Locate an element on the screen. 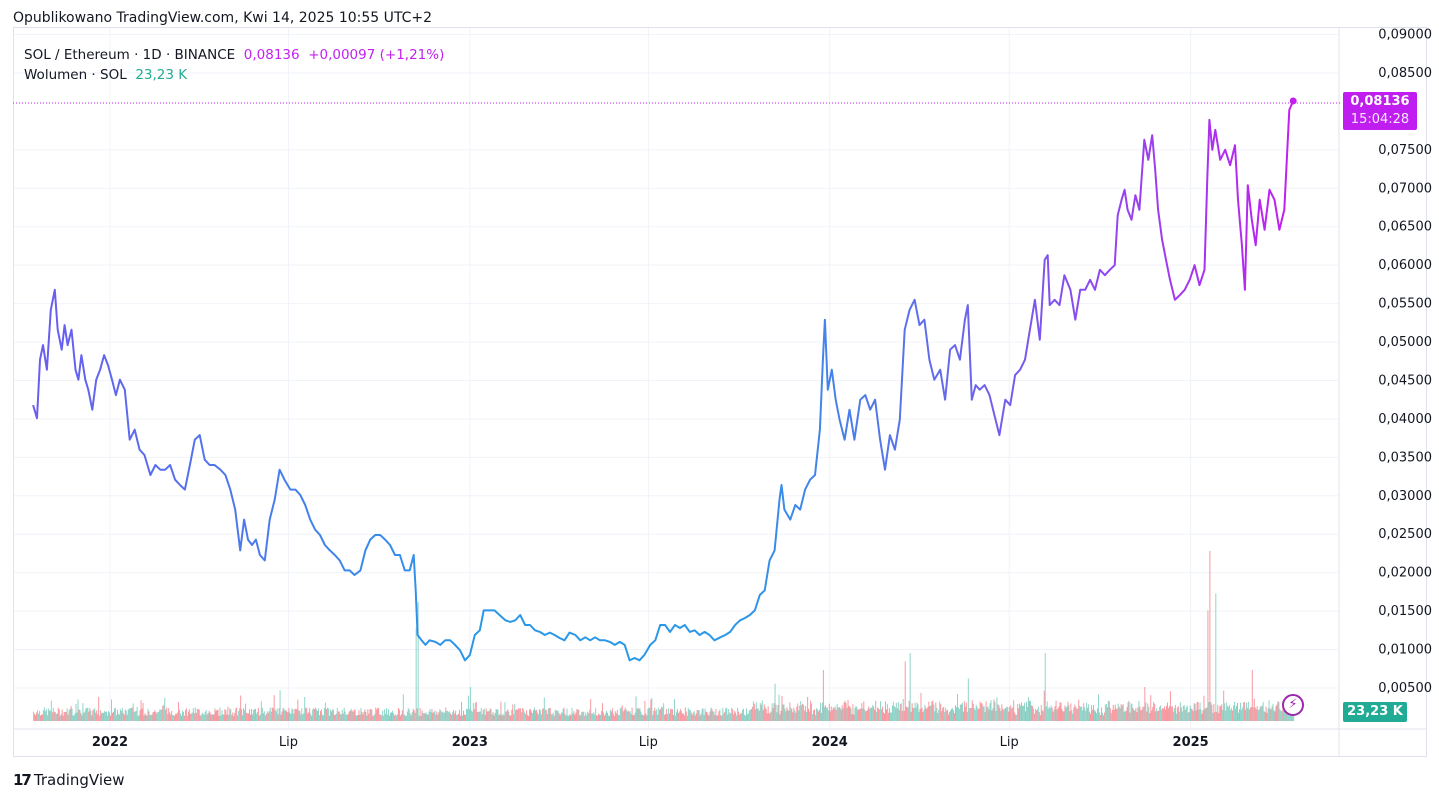 This screenshot has width=1439, height=802. volume-title: Wolumen · SOL is located at coordinates (75, 75).